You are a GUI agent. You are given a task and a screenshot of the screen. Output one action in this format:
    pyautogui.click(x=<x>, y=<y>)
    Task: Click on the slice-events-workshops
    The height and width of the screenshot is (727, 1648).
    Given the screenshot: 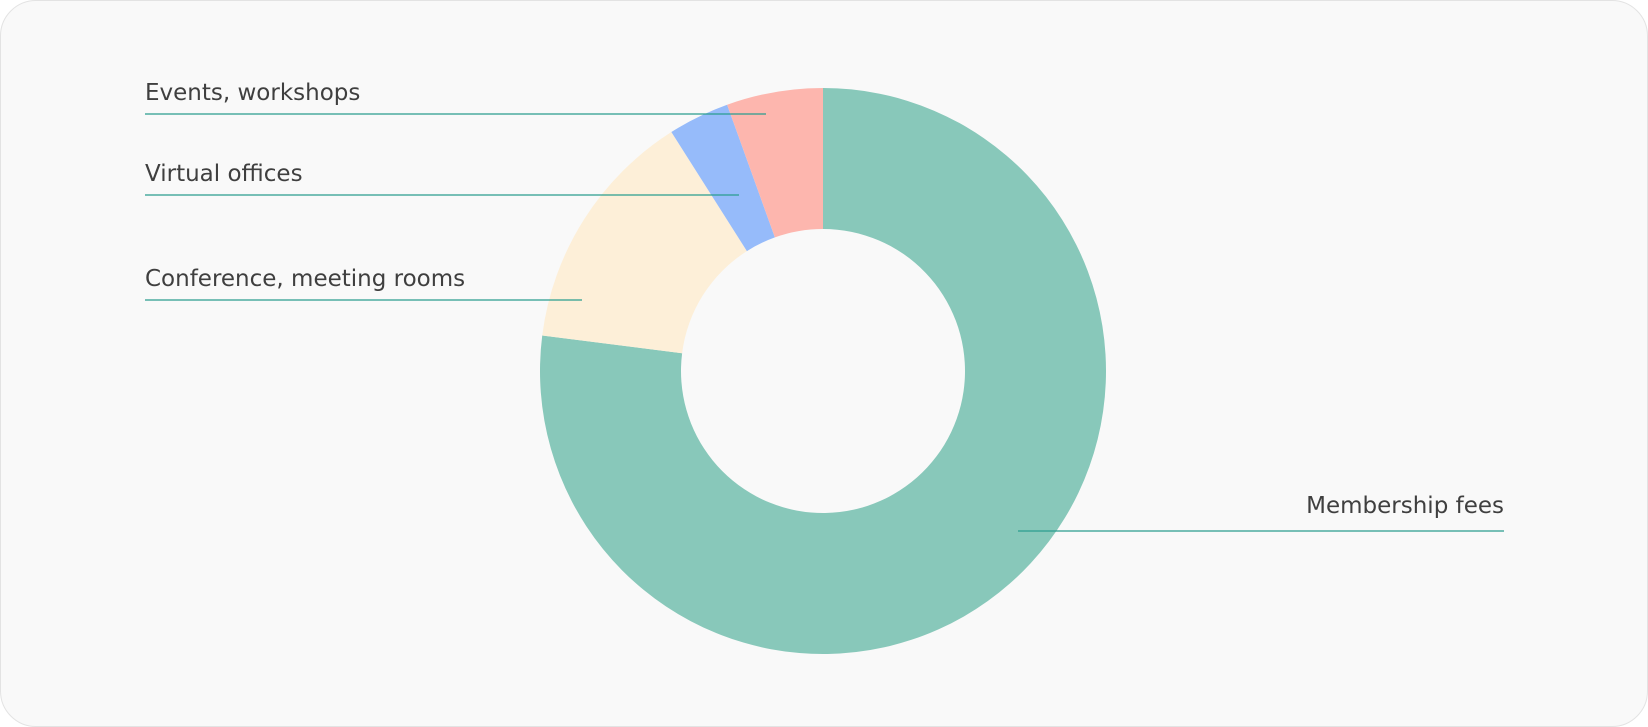 What is the action you would take?
    pyautogui.click(x=775, y=163)
    